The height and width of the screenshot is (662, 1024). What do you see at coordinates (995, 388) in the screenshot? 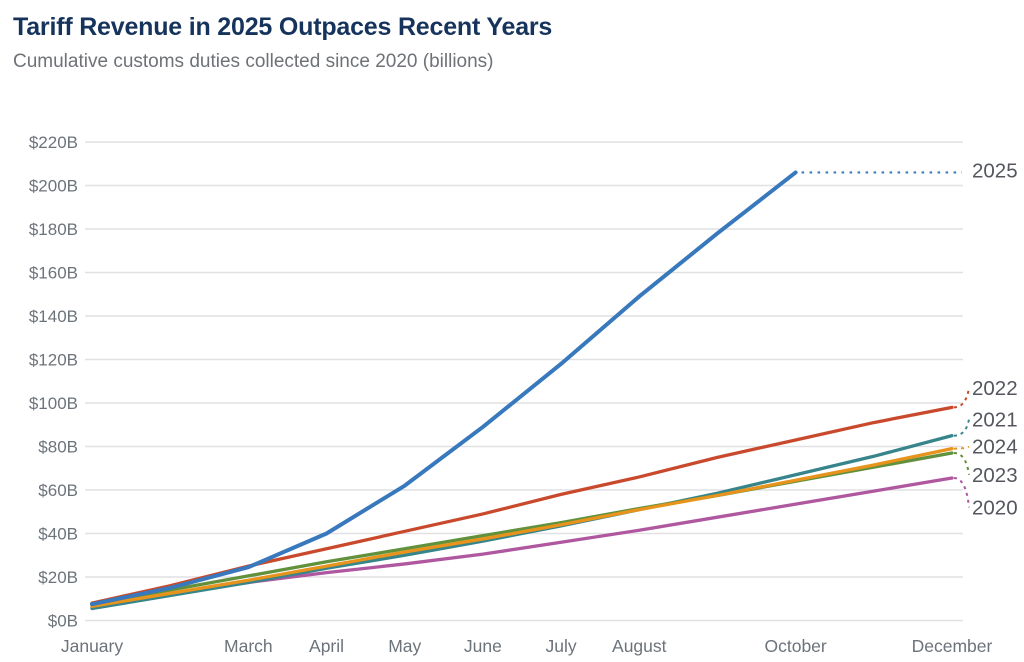
I see `series-label-2022: 2022` at bounding box center [995, 388].